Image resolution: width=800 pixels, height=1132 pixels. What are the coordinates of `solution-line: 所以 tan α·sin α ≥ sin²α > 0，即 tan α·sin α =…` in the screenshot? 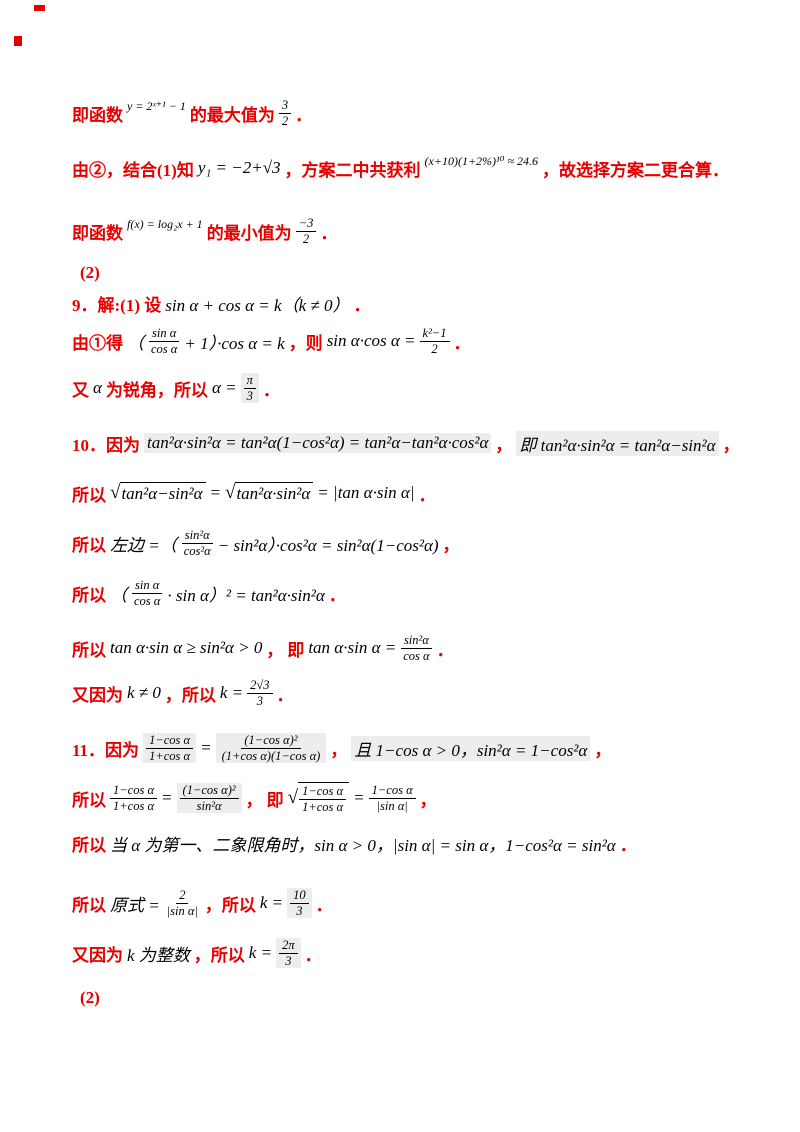 It's located at (263, 648).